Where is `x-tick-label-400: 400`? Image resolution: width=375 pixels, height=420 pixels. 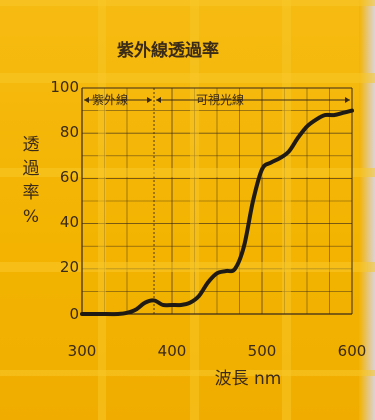 x-tick-label-400: 400 is located at coordinates (172, 351).